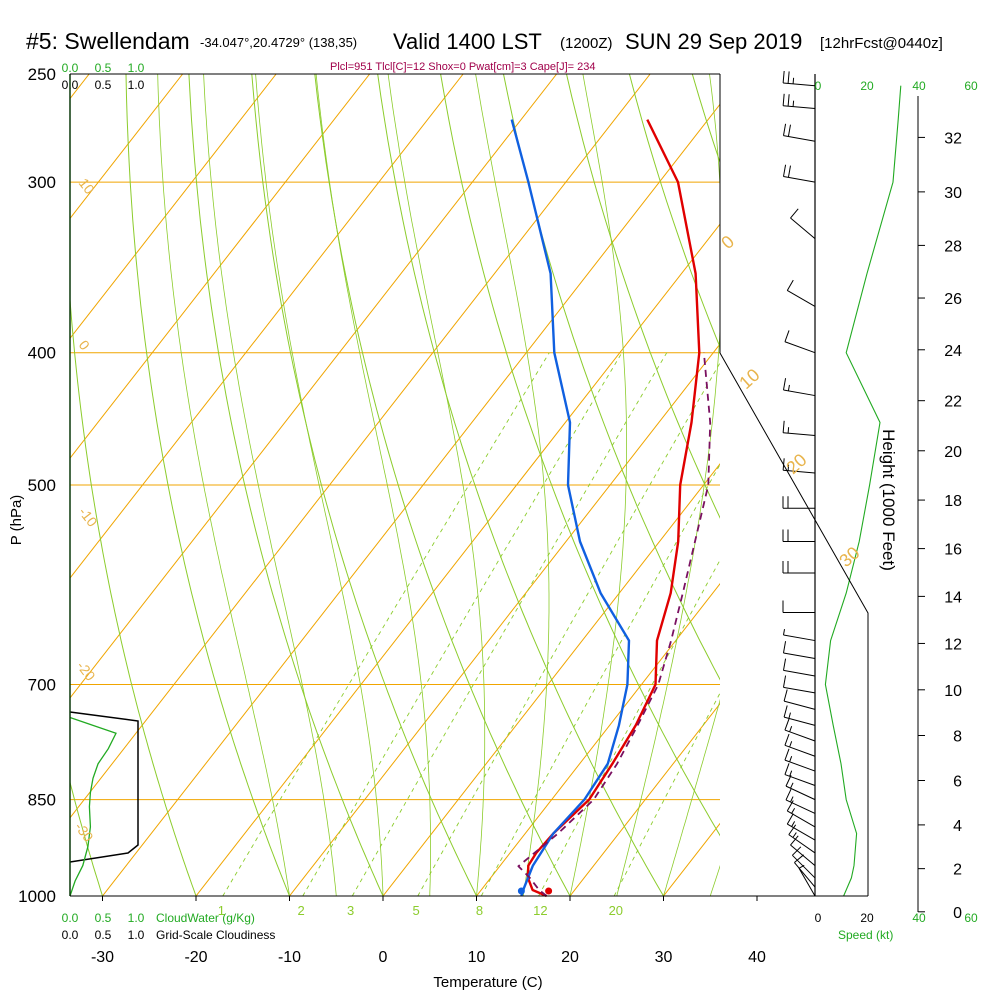  What do you see at coordinates (549, 891) in the screenshot?
I see `temperature-surface-dot` at bounding box center [549, 891].